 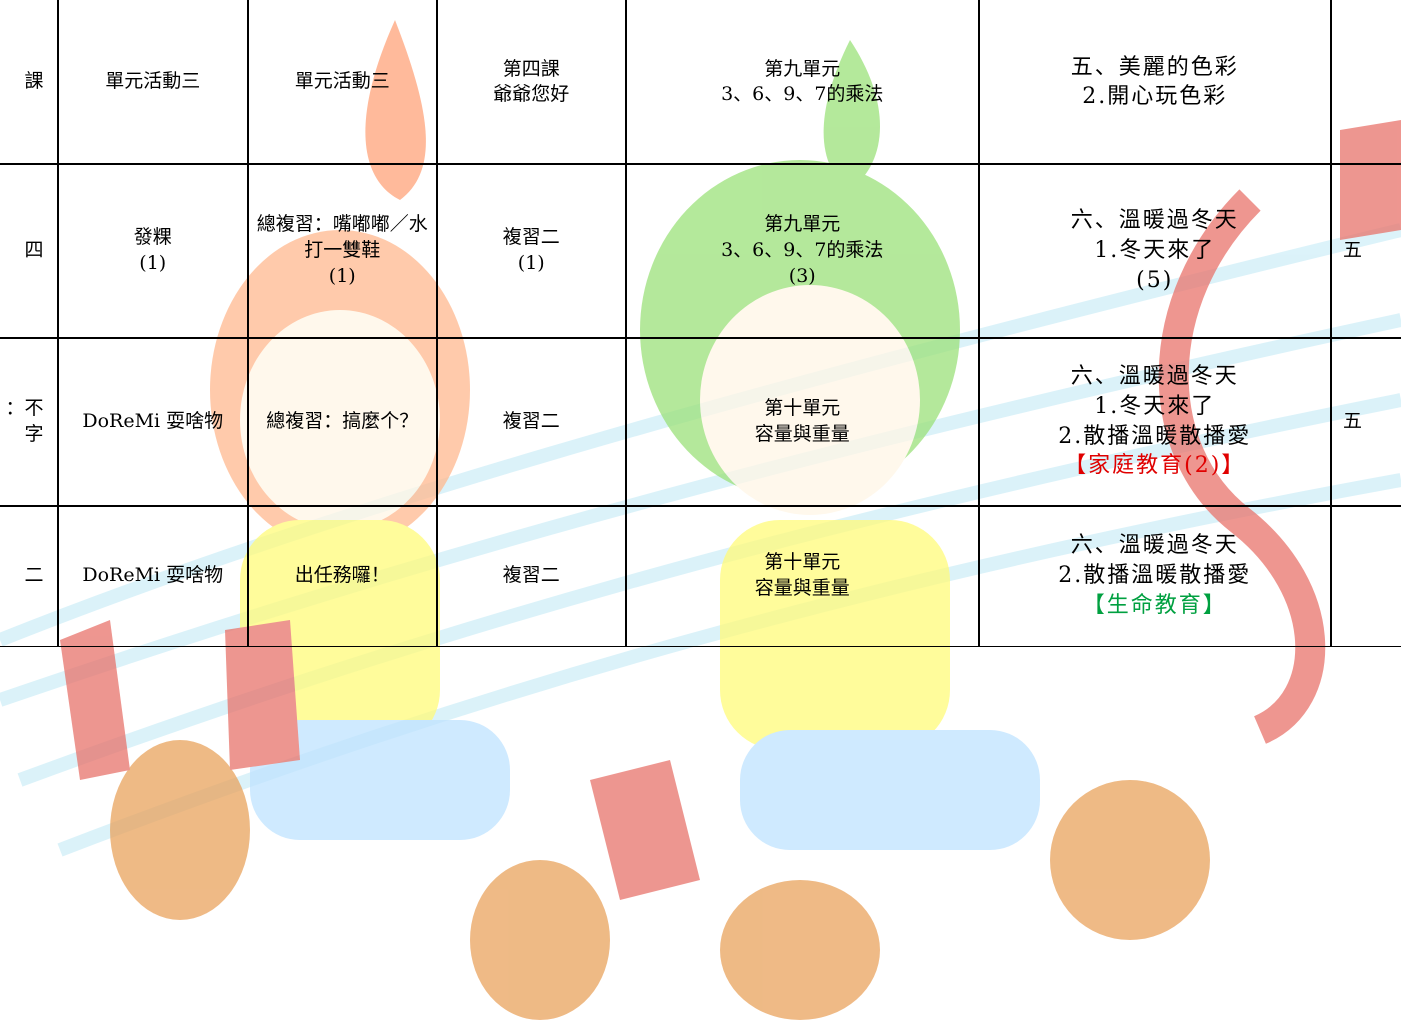 I want to click on cell-text: 出任務囉！, so click(x=342, y=574).